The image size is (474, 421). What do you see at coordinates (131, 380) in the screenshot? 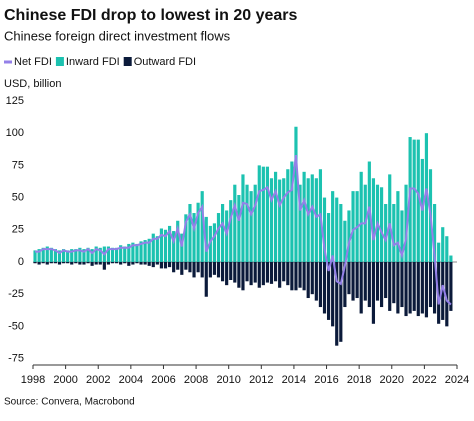
I see `x-tick-label: 2004` at bounding box center [131, 380].